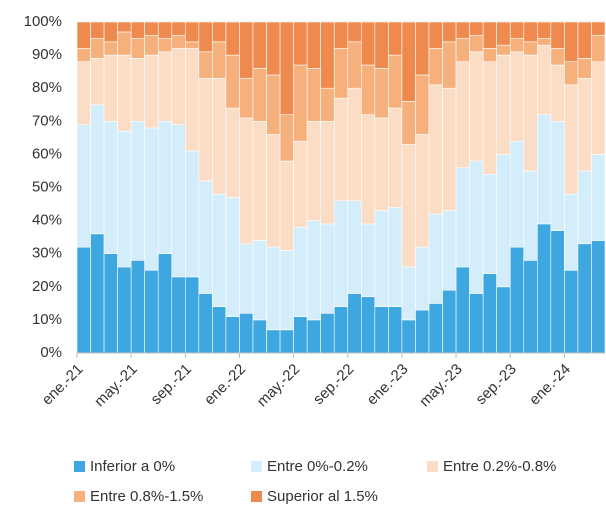 The height and width of the screenshot is (512, 606). What do you see at coordinates (132, 466) in the screenshot?
I see `legend-label: Inferior a 0%` at bounding box center [132, 466].